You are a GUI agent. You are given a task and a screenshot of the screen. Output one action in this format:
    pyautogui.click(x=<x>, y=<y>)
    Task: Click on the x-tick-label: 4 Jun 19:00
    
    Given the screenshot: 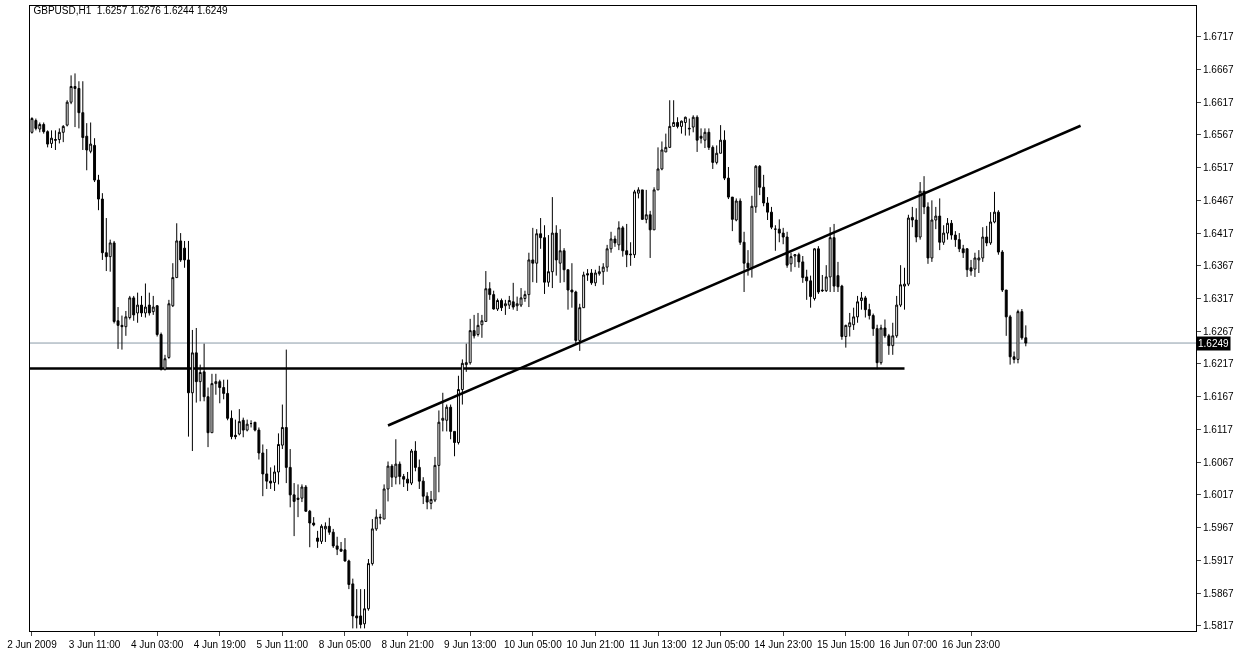 What is the action you would take?
    pyautogui.click(x=220, y=644)
    